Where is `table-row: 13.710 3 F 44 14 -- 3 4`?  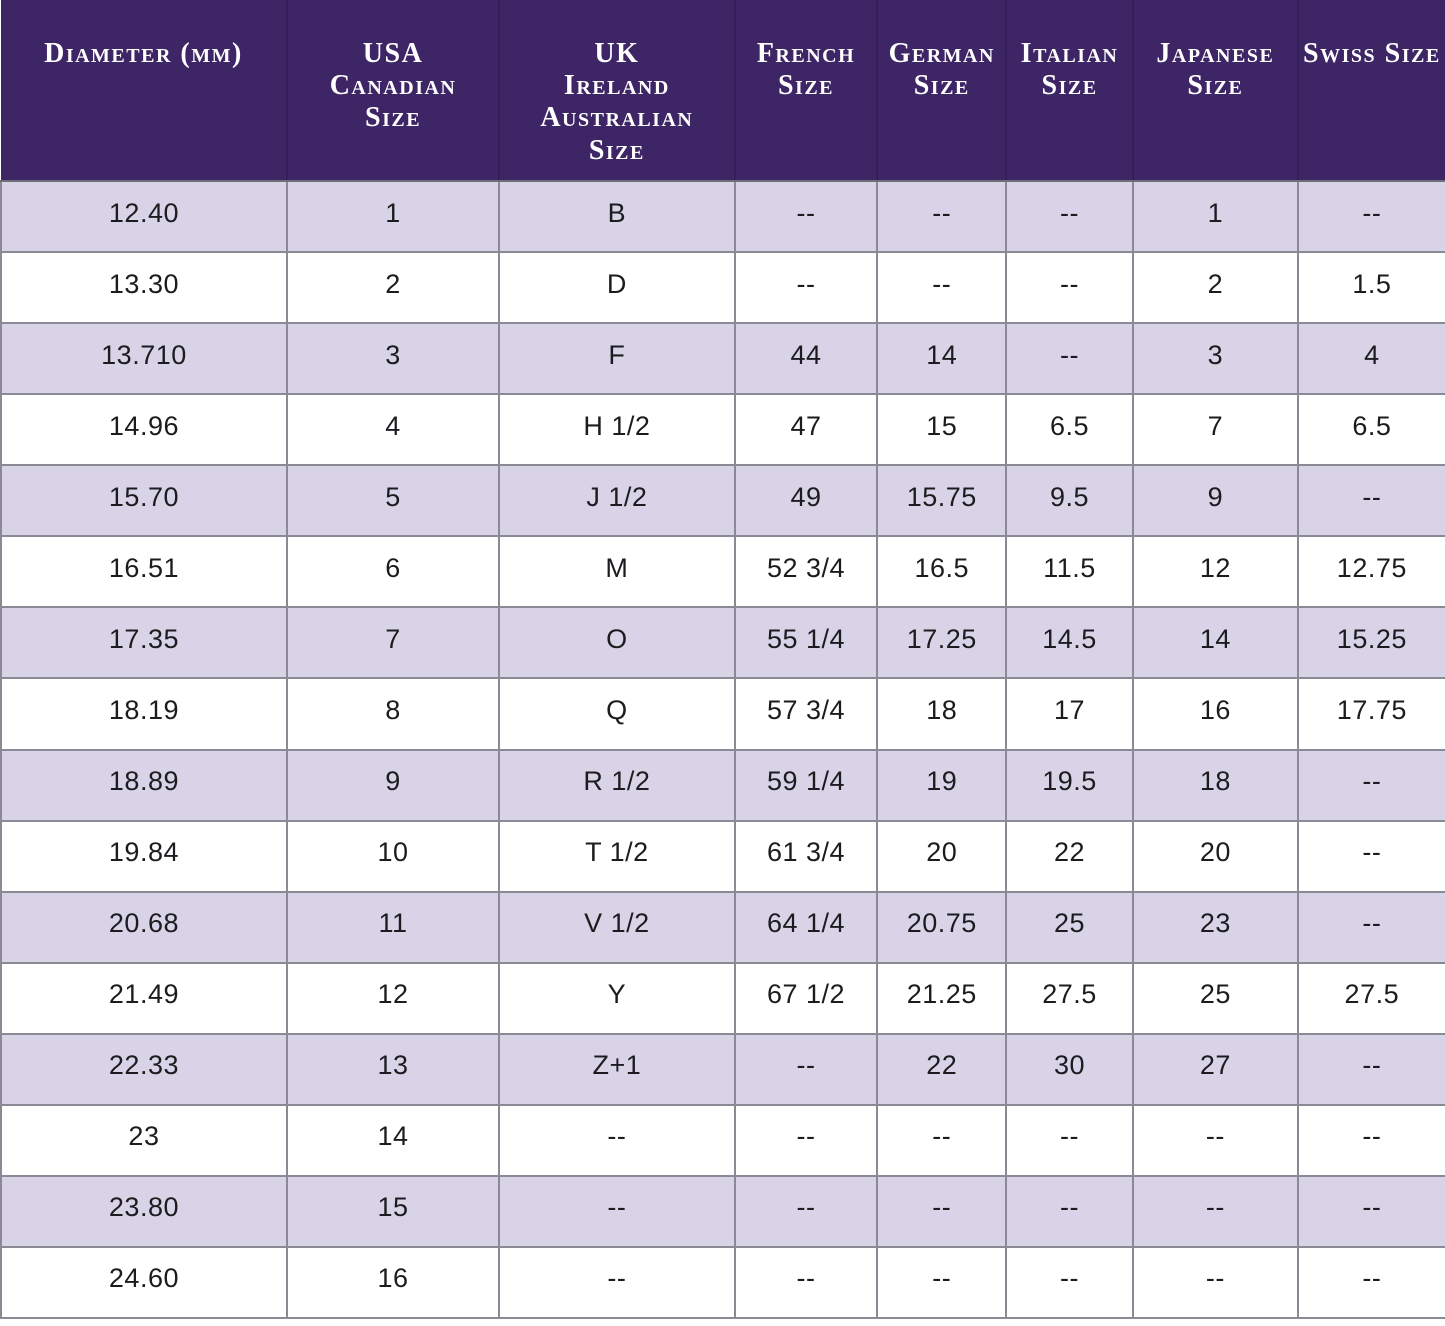 table-row: 13.710 3 F 44 14 -- 3 4 is located at coordinates (722, 359).